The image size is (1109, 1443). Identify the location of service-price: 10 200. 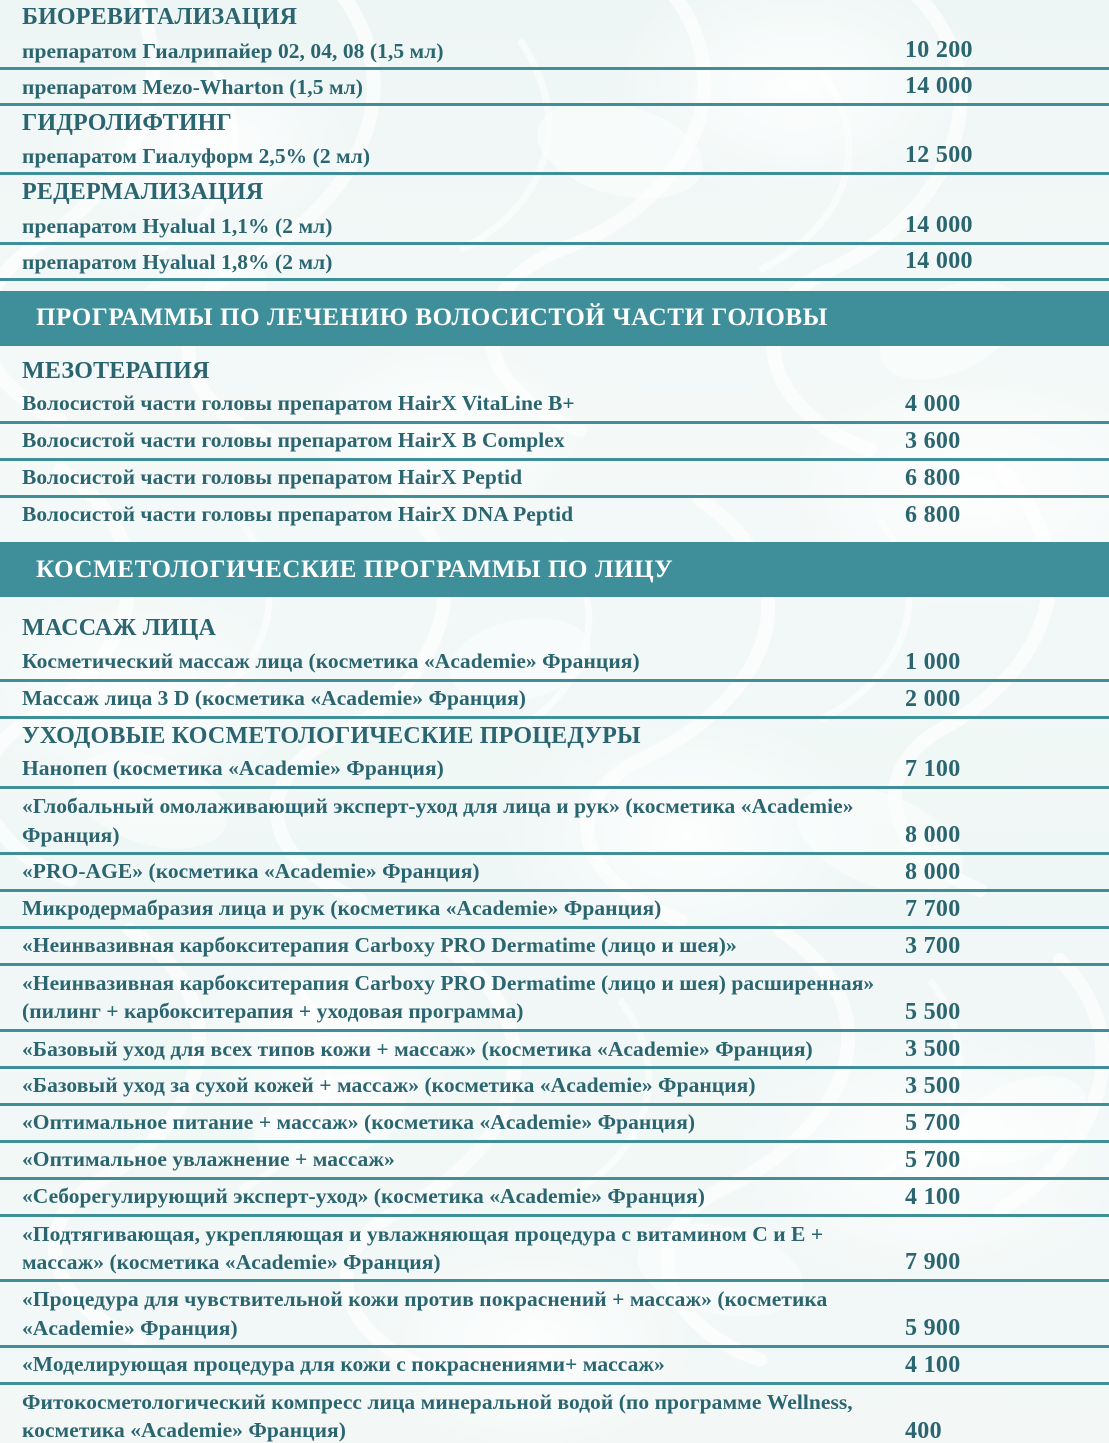
(939, 49).